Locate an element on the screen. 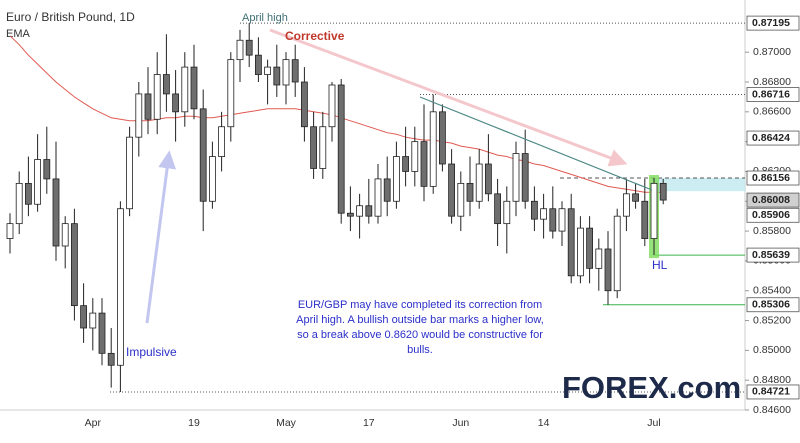 Image resolution: width=800 pixels, height=443 pixels. price-box-label: 0.84721 is located at coordinates (771, 392).